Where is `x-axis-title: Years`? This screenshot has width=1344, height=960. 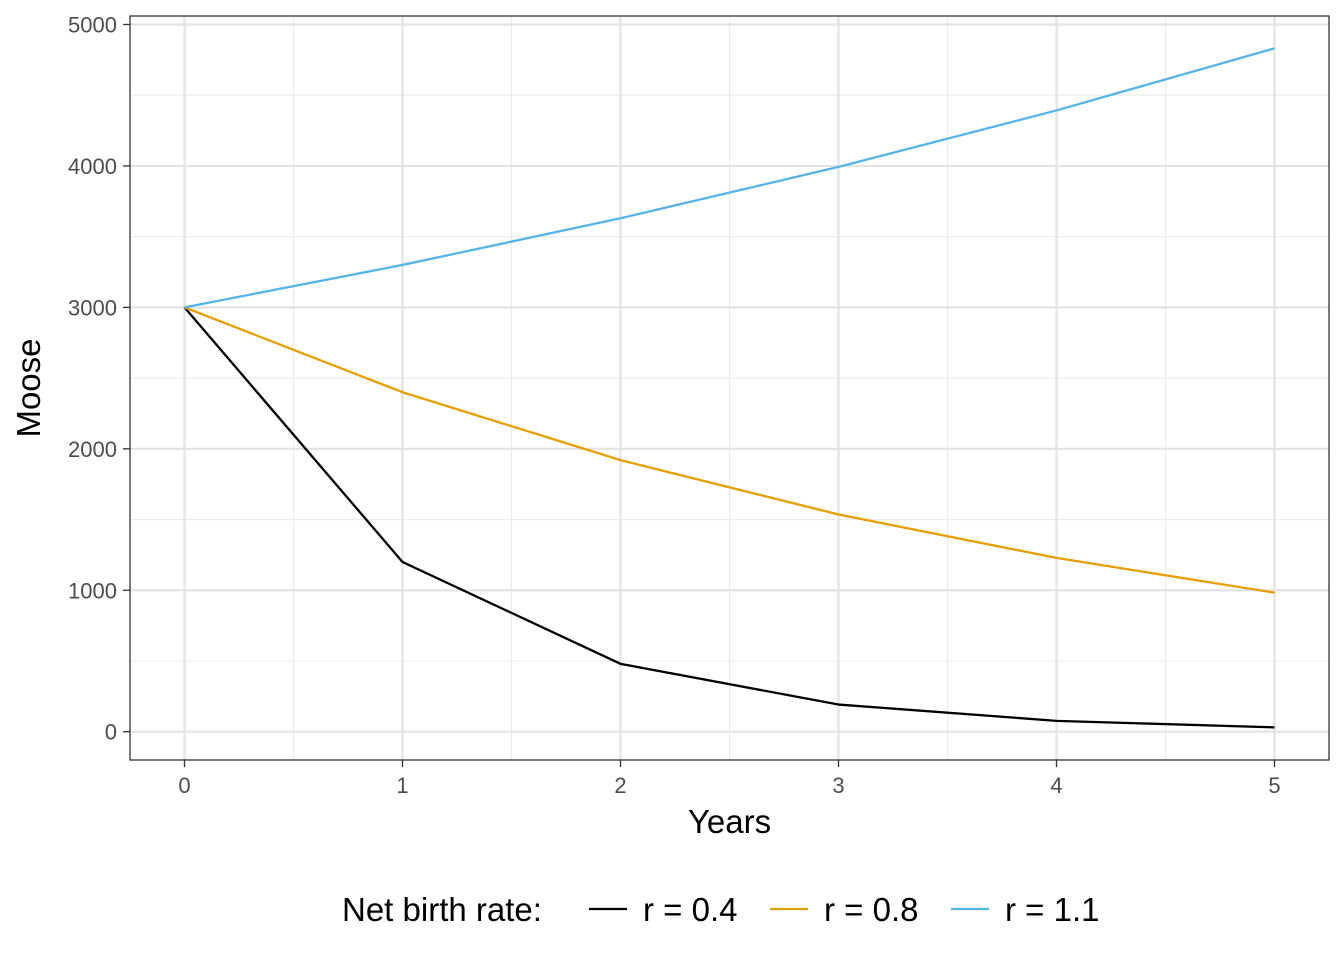 x-axis-title: Years is located at coordinates (729, 821).